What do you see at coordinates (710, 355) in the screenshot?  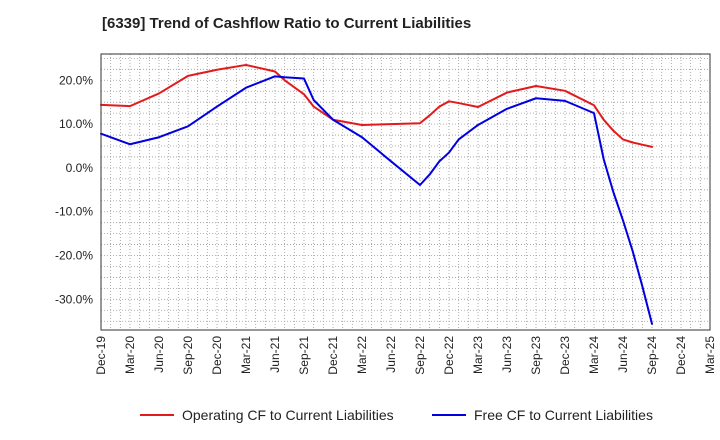 I see `x-tick-label: Mar-25` at bounding box center [710, 355].